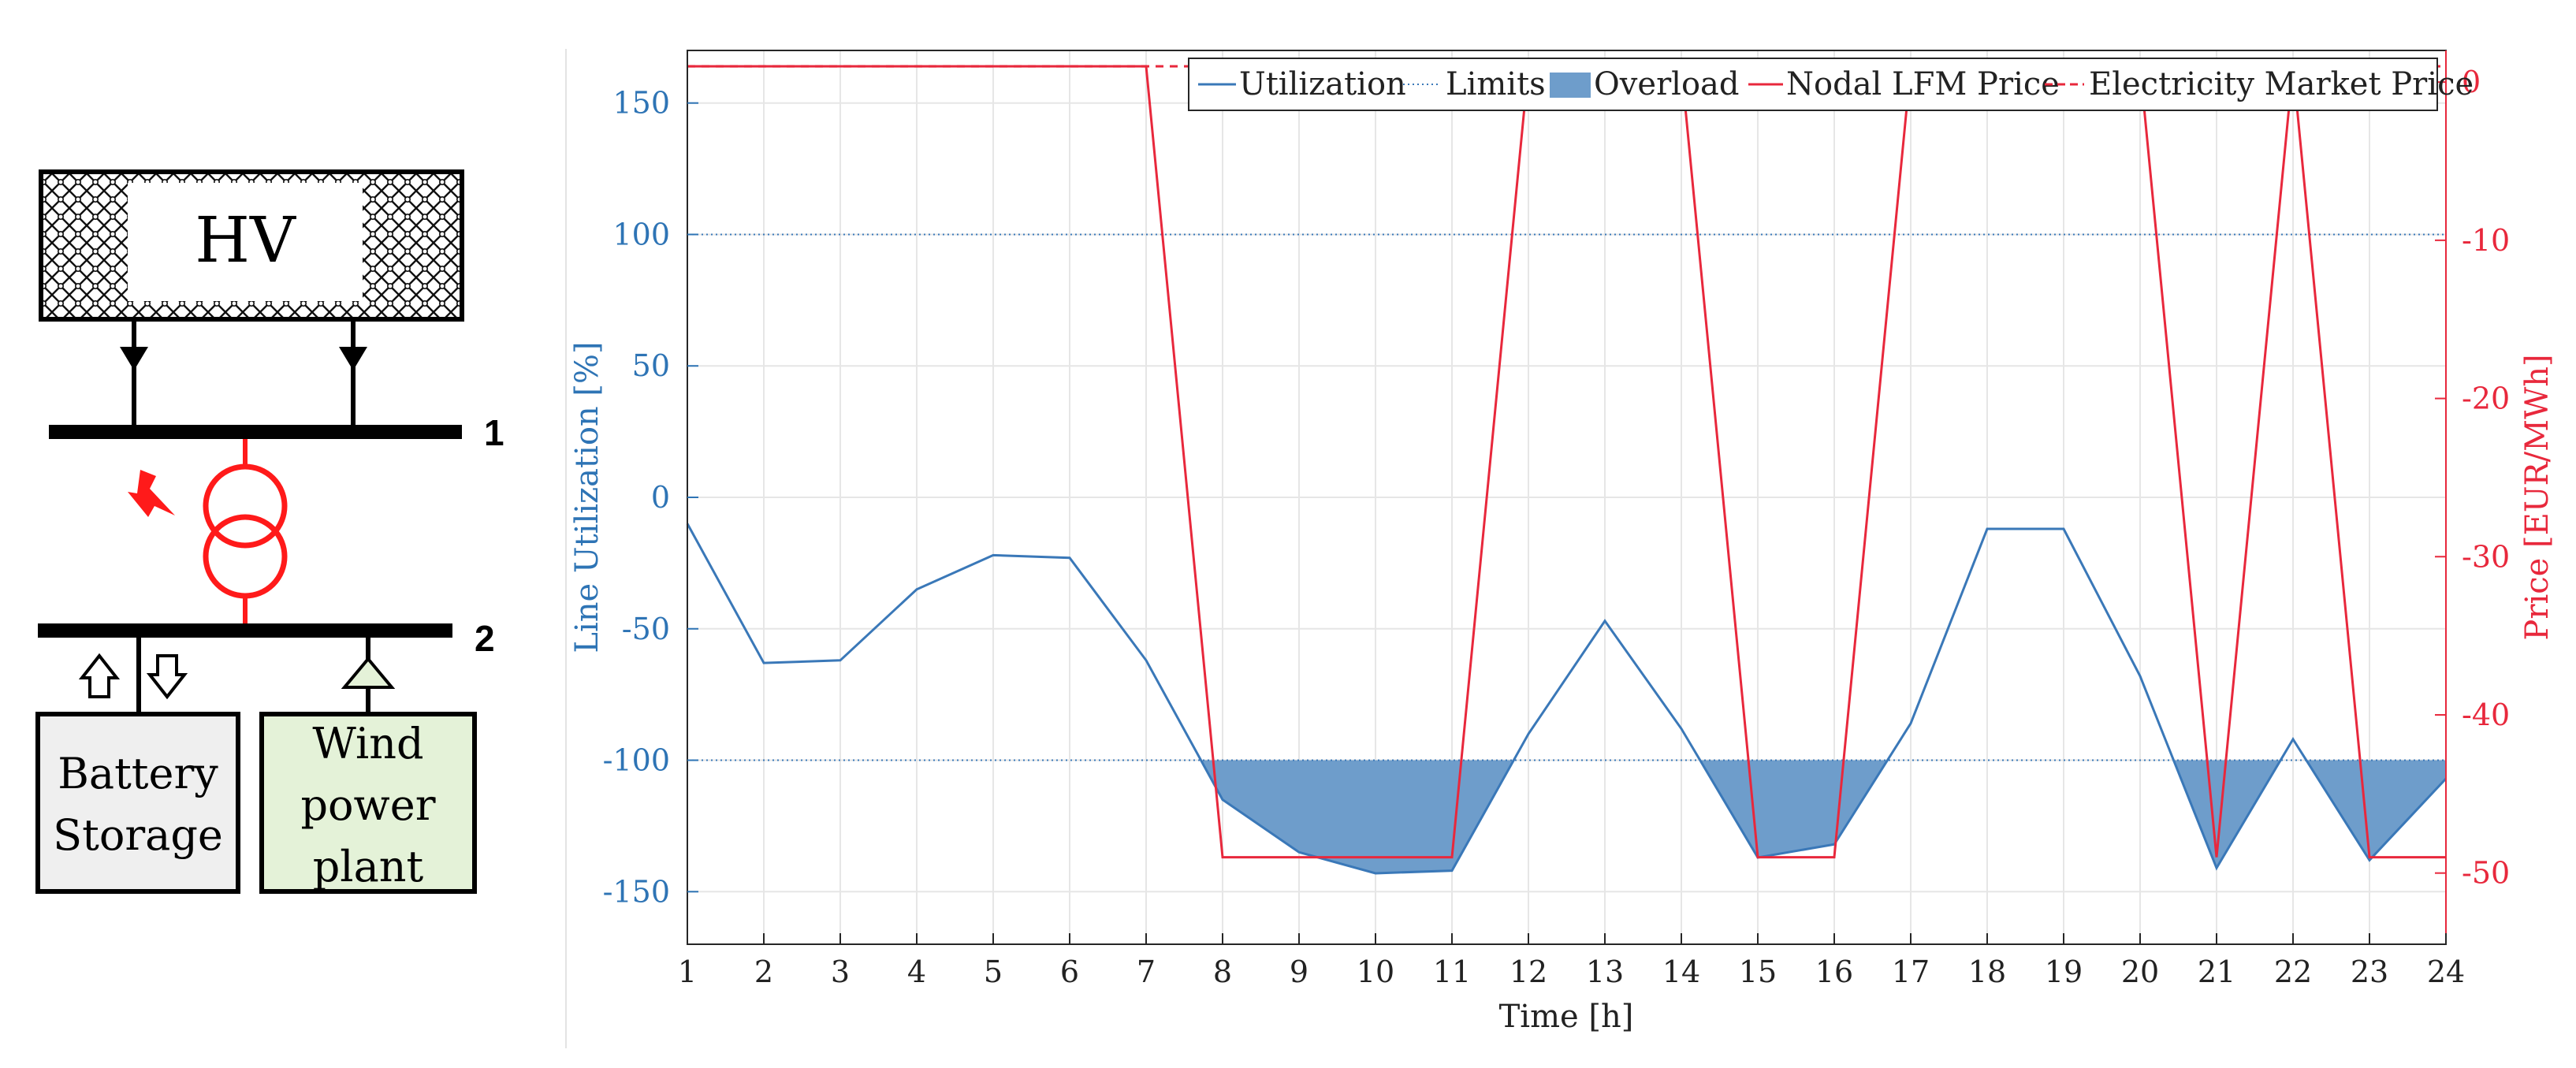  I want to click on battery-storage-block: Battery Storage, so click(137, 803).